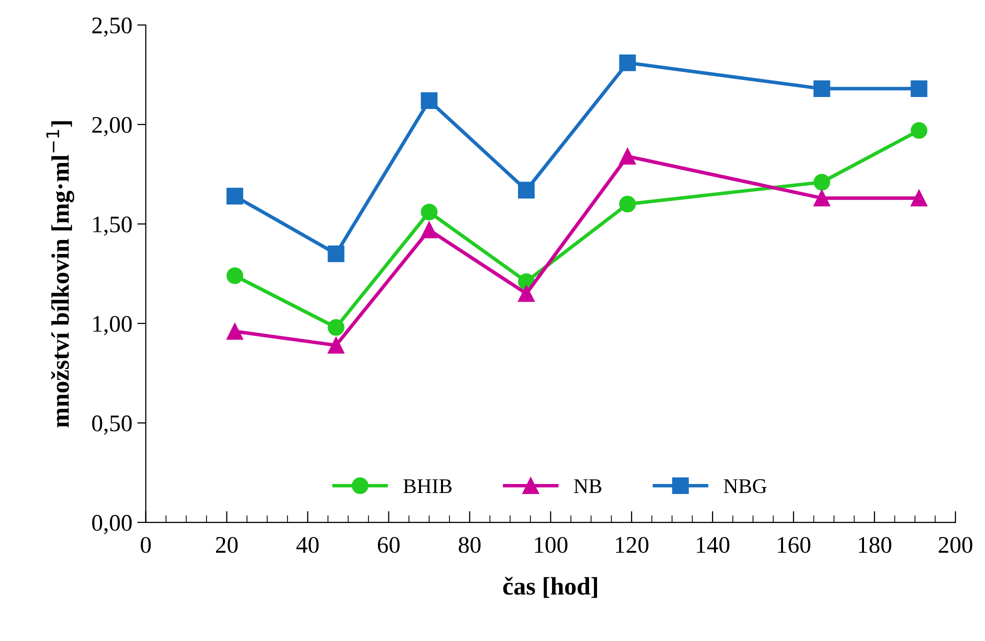  What do you see at coordinates (427, 486) in the screenshot?
I see `legend-label: BHIB` at bounding box center [427, 486].